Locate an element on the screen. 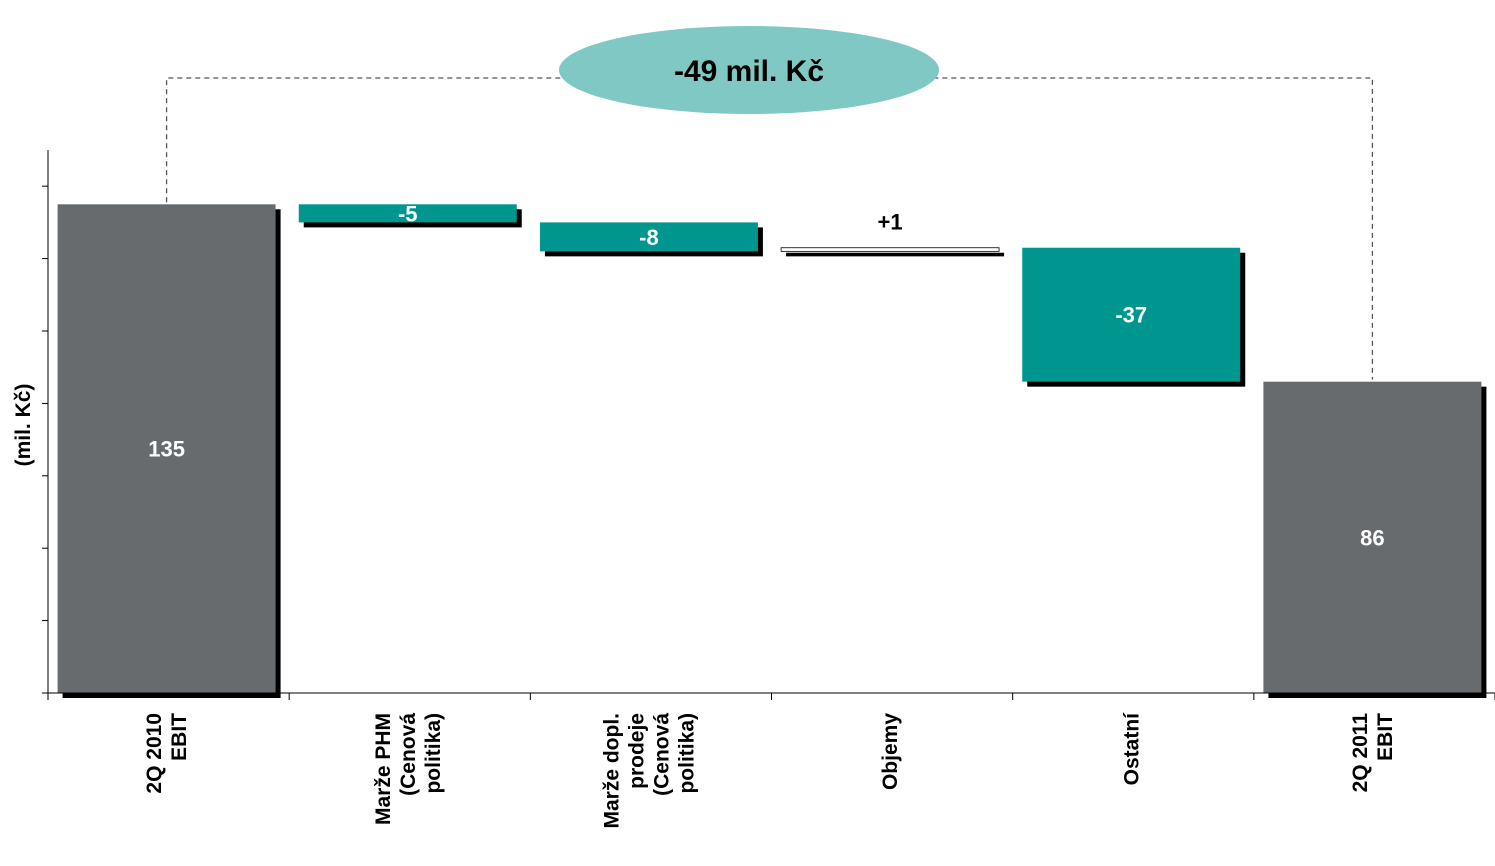 The width and height of the screenshot is (1495, 866). value-label: -5 is located at coordinates (408, 213).